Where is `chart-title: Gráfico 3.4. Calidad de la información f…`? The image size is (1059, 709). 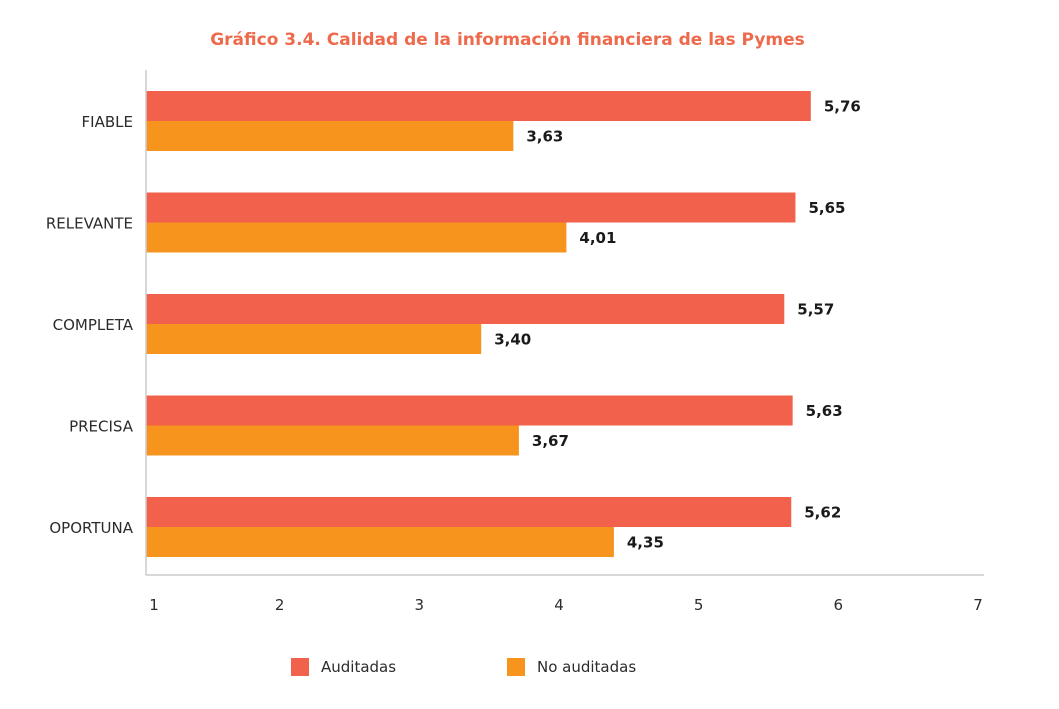
chart-title: Gráfico 3.4. Calidad de la información f… is located at coordinates (507, 40).